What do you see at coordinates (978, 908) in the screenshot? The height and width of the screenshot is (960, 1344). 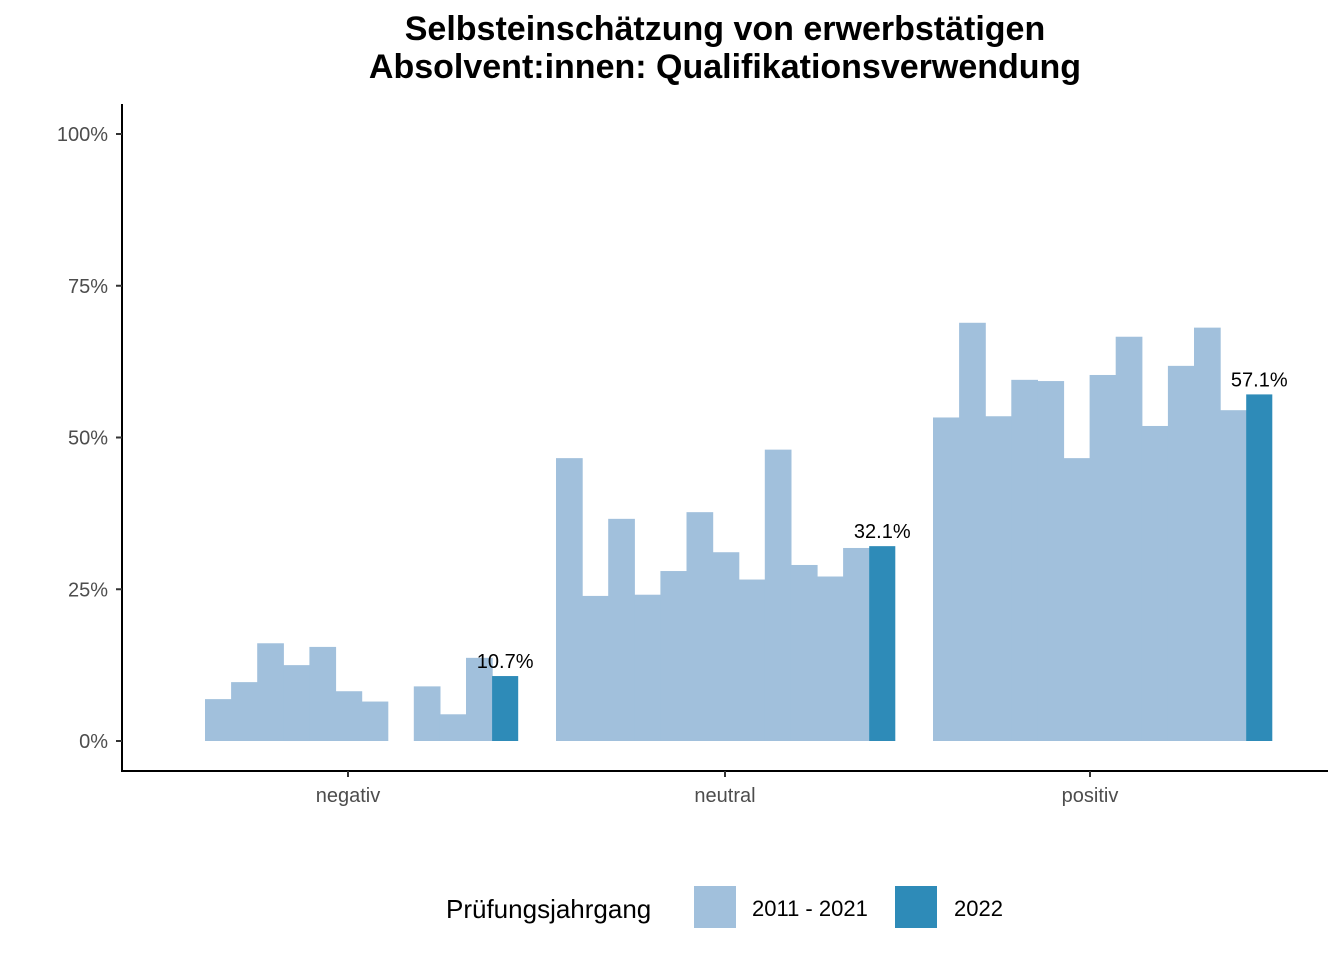 I see `legend-label-2022: 2022` at bounding box center [978, 908].